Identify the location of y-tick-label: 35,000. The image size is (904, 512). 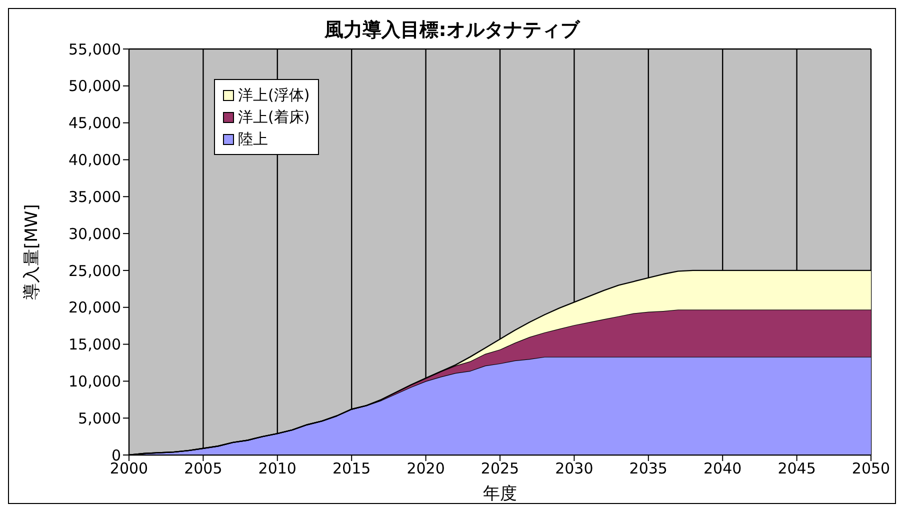
(94, 197).